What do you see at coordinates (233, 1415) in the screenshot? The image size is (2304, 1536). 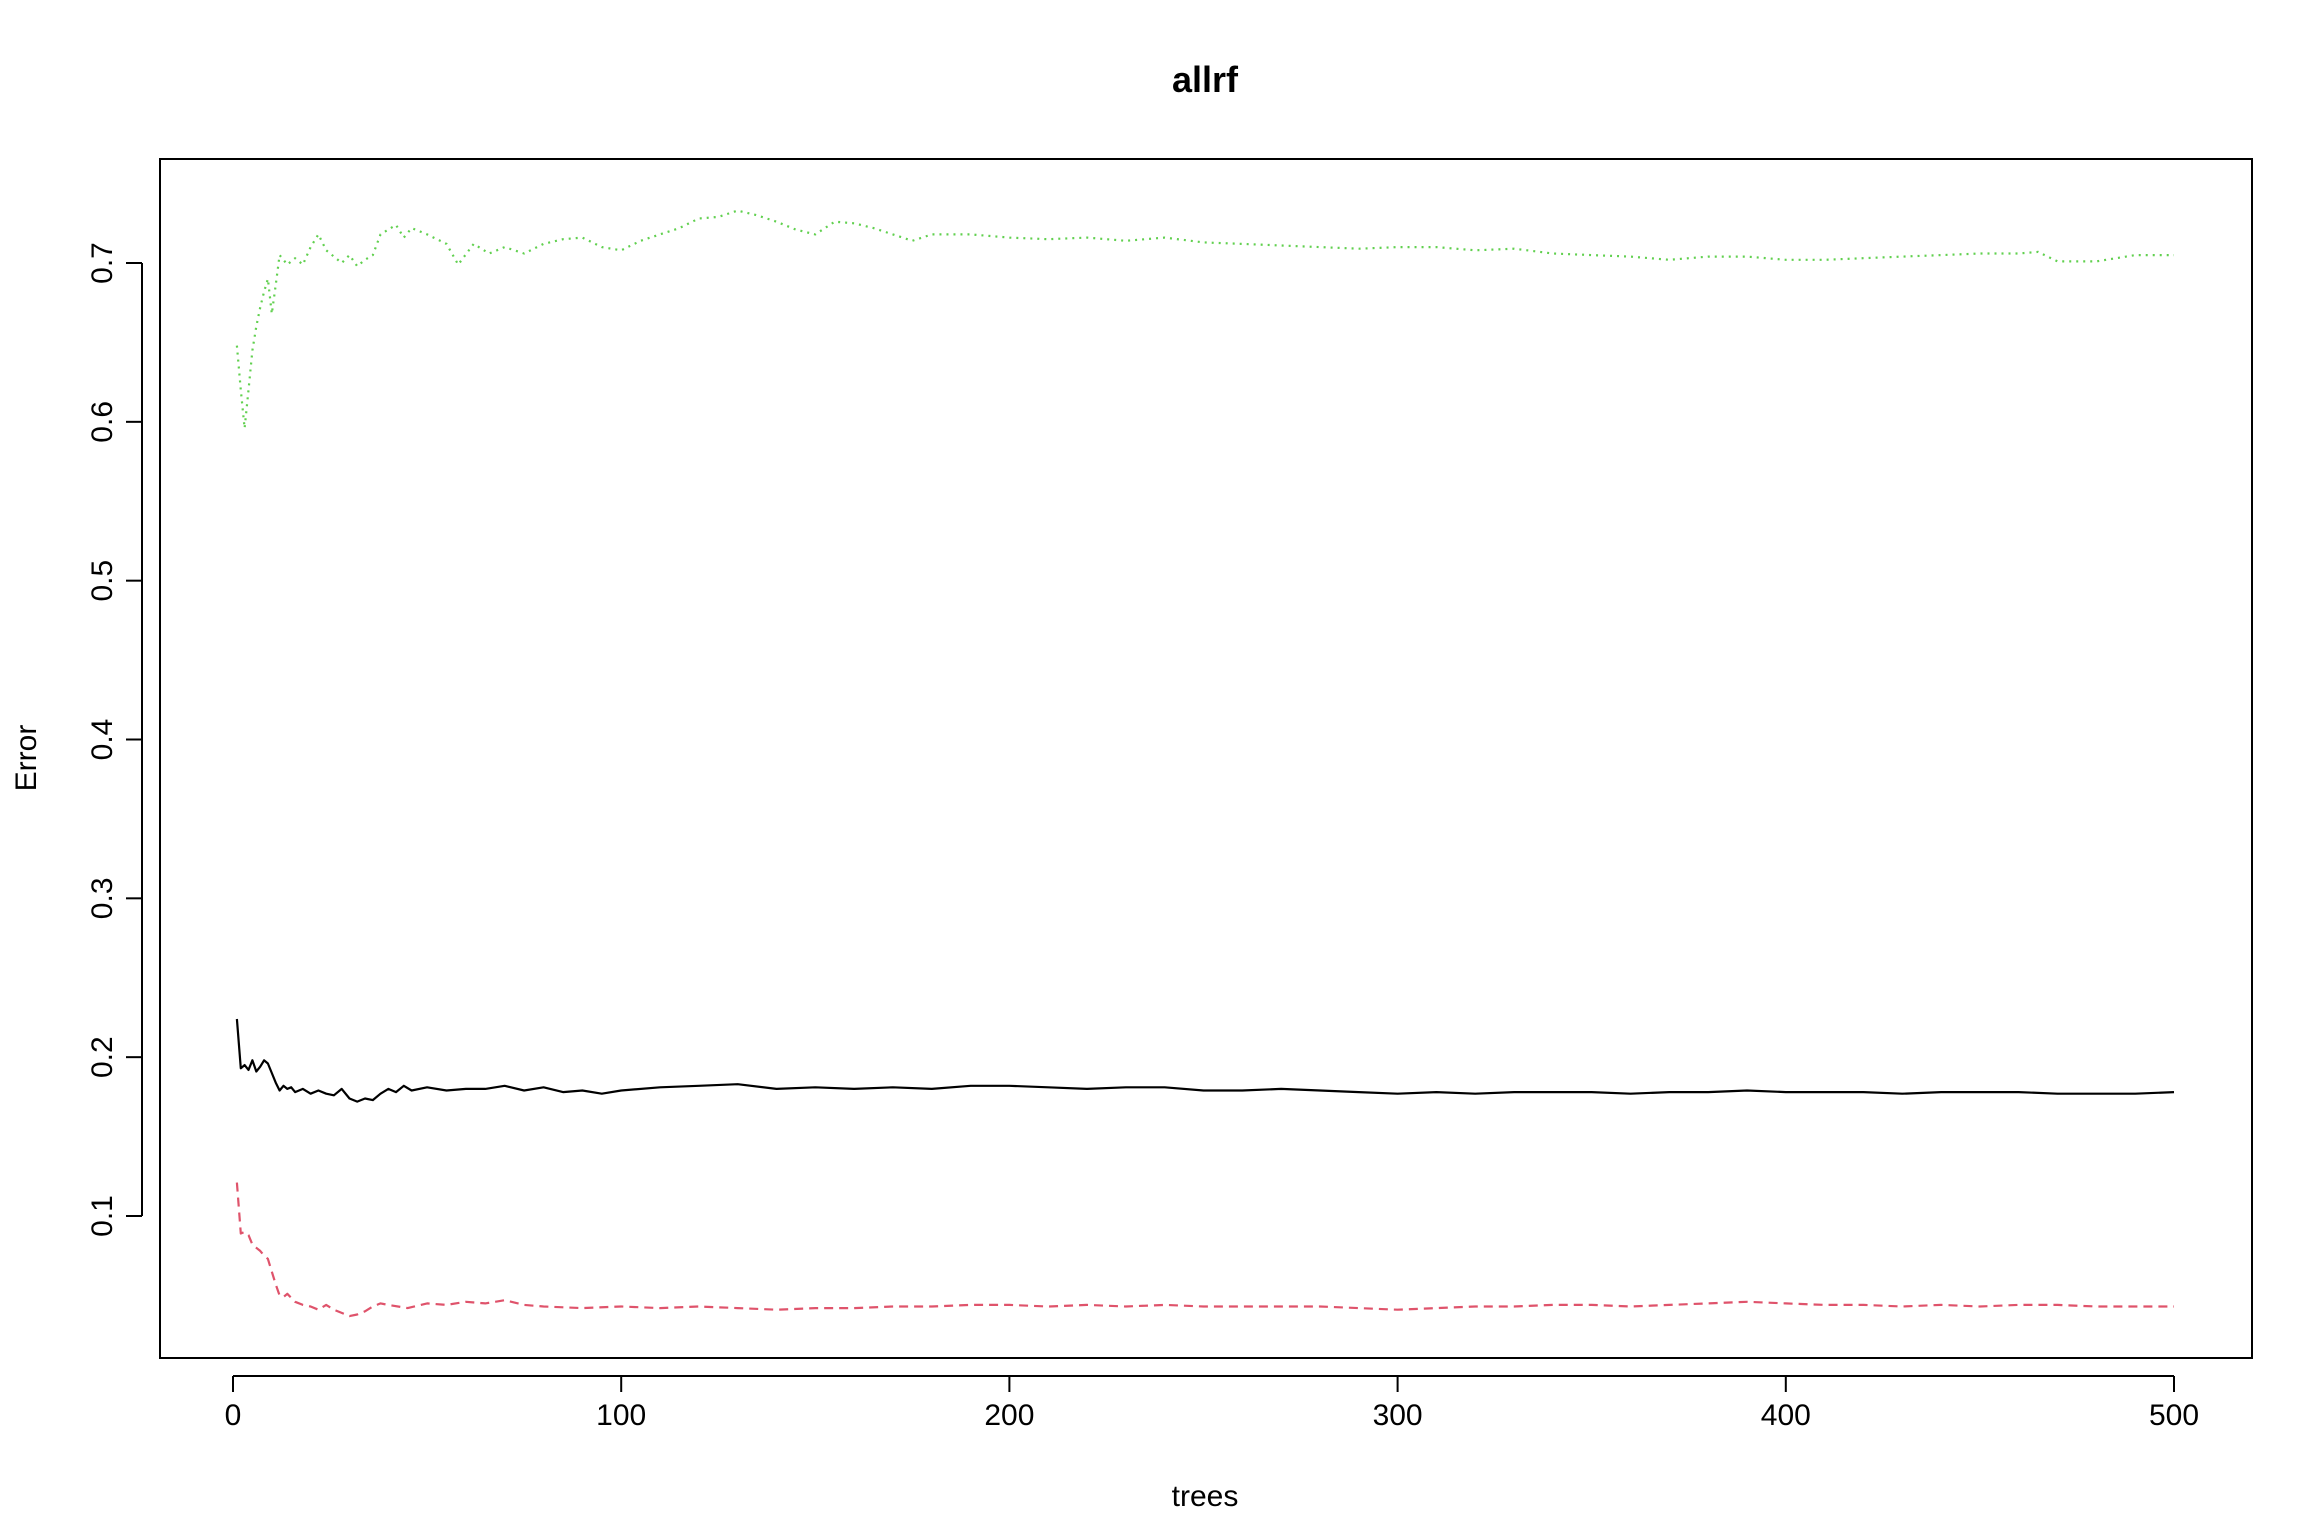 I see `x-tick-label: 0` at bounding box center [233, 1415].